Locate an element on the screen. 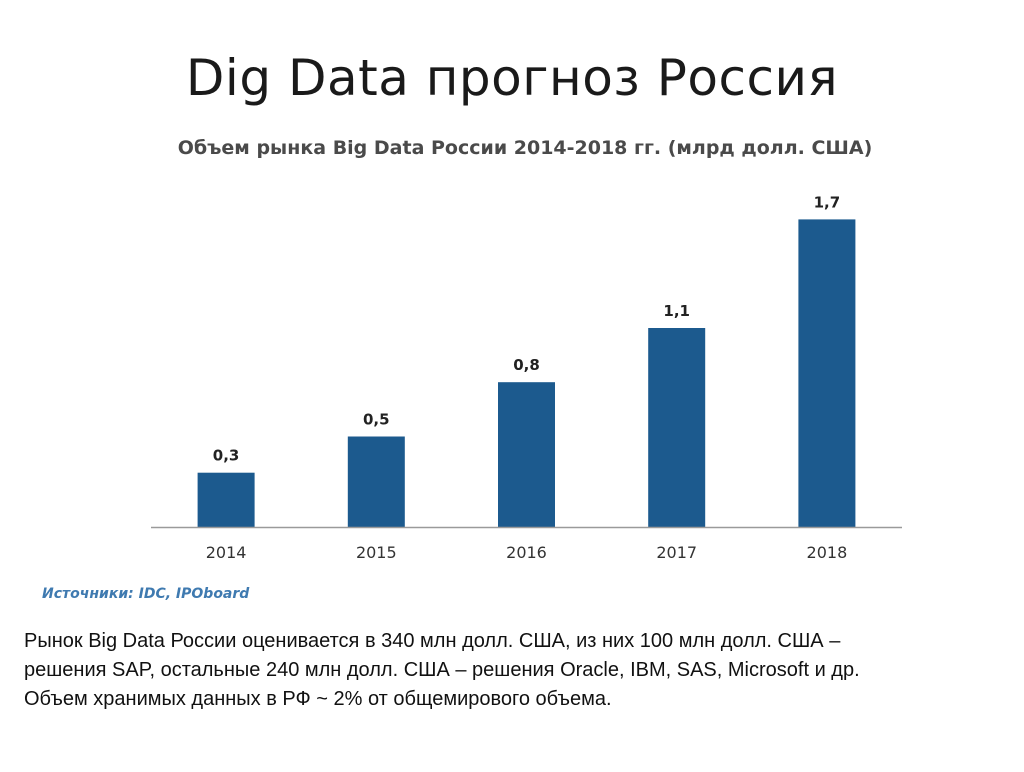 This screenshot has height=772, width=1024. sources-note: Источники: IDC, IPOboard is located at coordinates (146, 594).